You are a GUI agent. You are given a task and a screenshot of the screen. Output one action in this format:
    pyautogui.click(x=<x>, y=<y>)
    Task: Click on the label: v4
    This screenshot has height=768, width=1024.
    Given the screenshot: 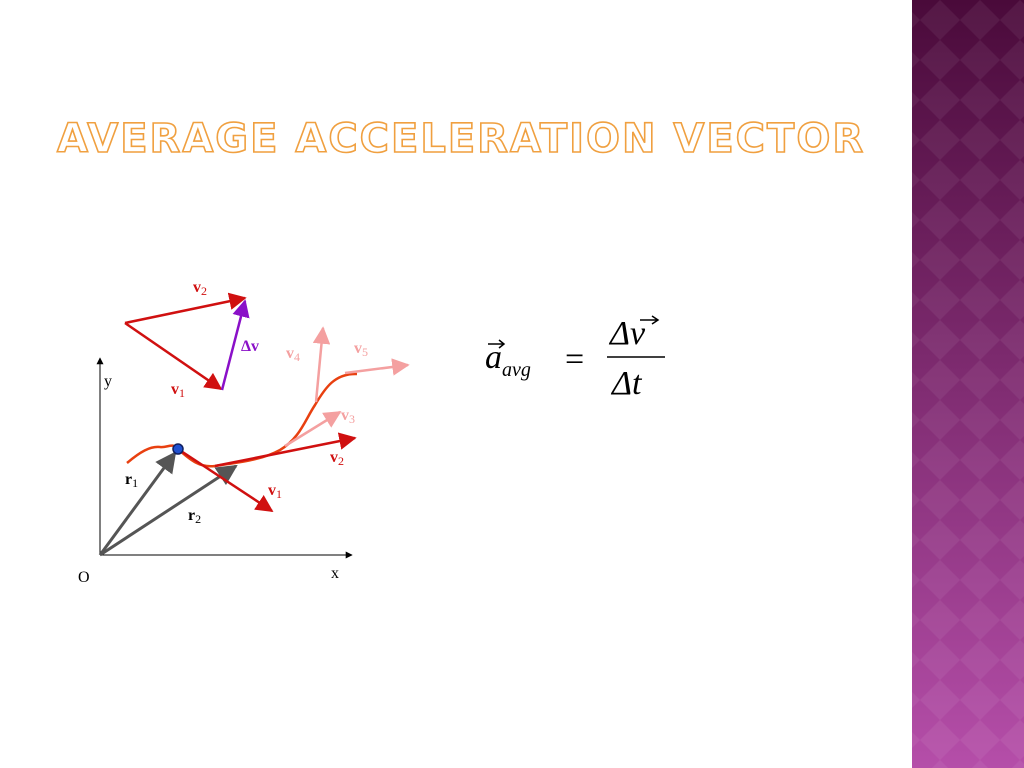 What is the action you would take?
    pyautogui.click(x=293, y=354)
    